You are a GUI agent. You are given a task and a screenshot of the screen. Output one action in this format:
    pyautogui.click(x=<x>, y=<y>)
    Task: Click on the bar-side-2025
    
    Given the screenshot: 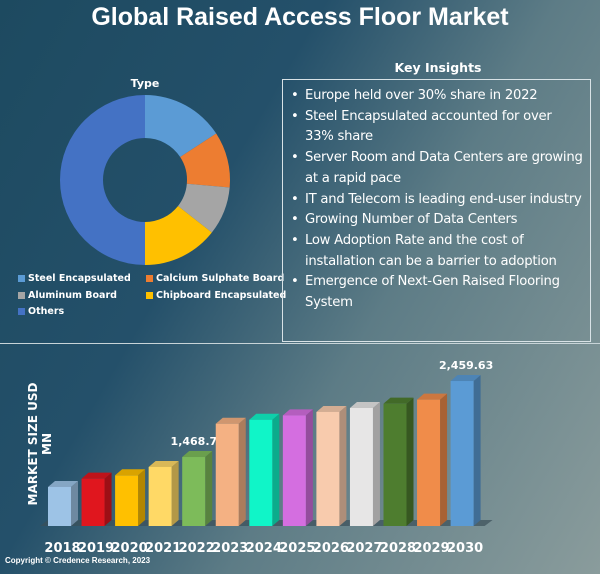 What is the action you would take?
    pyautogui.click(x=309, y=467)
    